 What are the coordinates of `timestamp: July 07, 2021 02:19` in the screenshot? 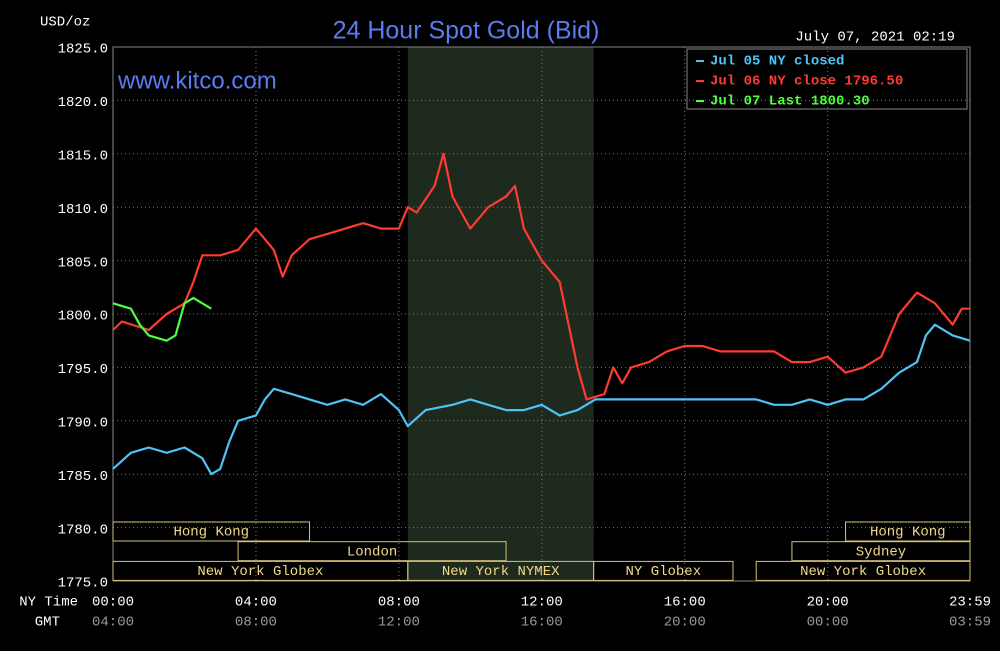 It's located at (875, 38).